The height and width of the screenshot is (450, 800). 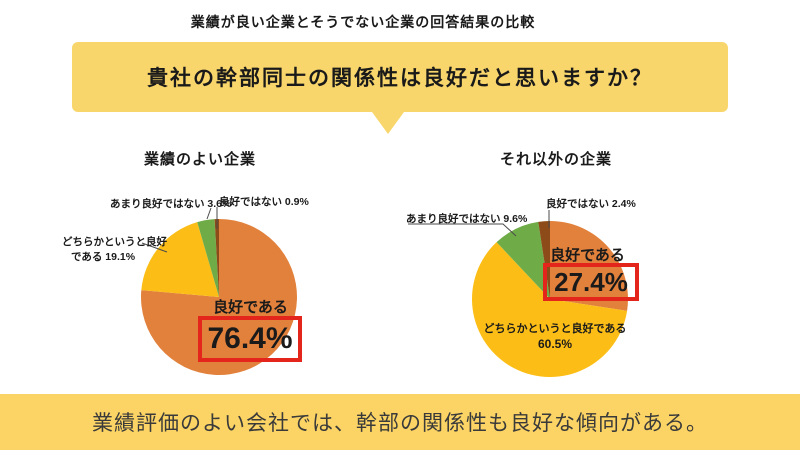 What do you see at coordinates (250, 307) in the screenshot?
I see `left-highlight-label: 良好である` at bounding box center [250, 307].